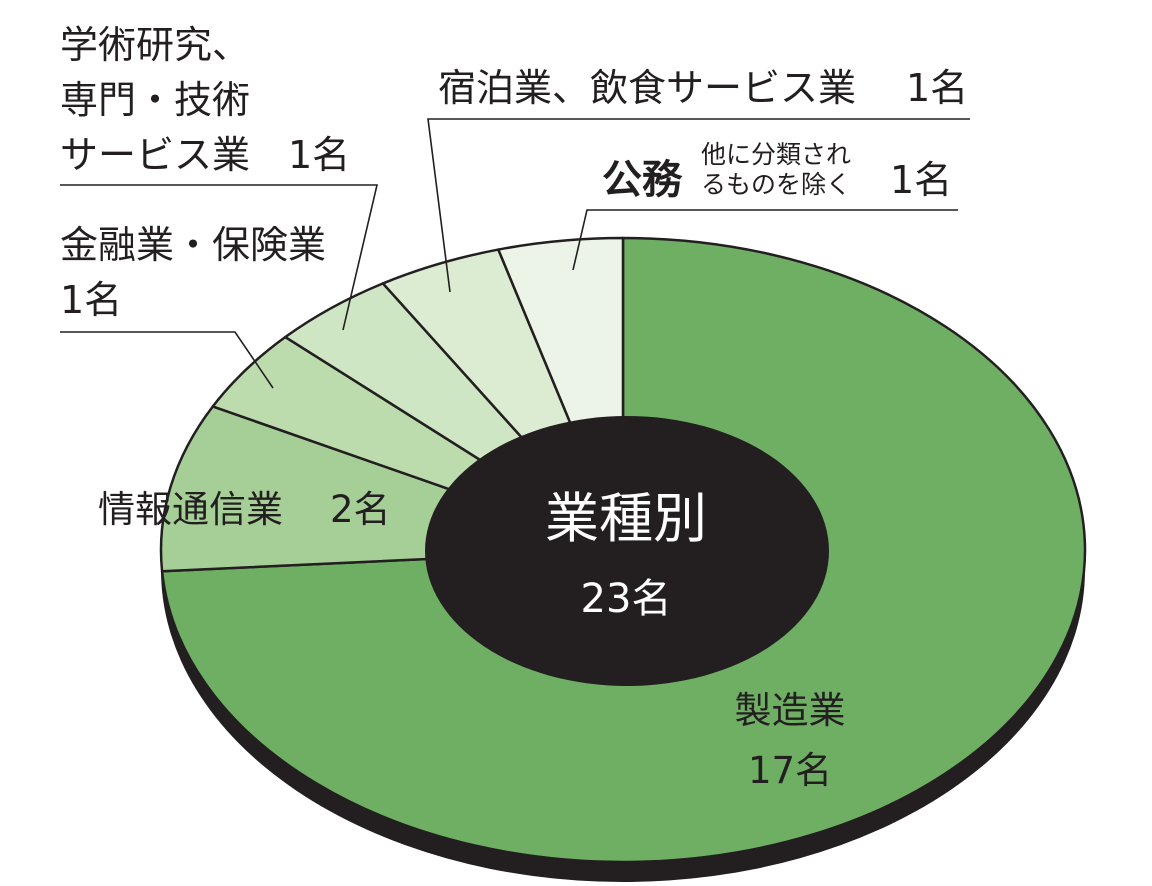  Describe the element at coordinates (319, 155) in the screenshot. I see `label-research-count: 1名` at that location.